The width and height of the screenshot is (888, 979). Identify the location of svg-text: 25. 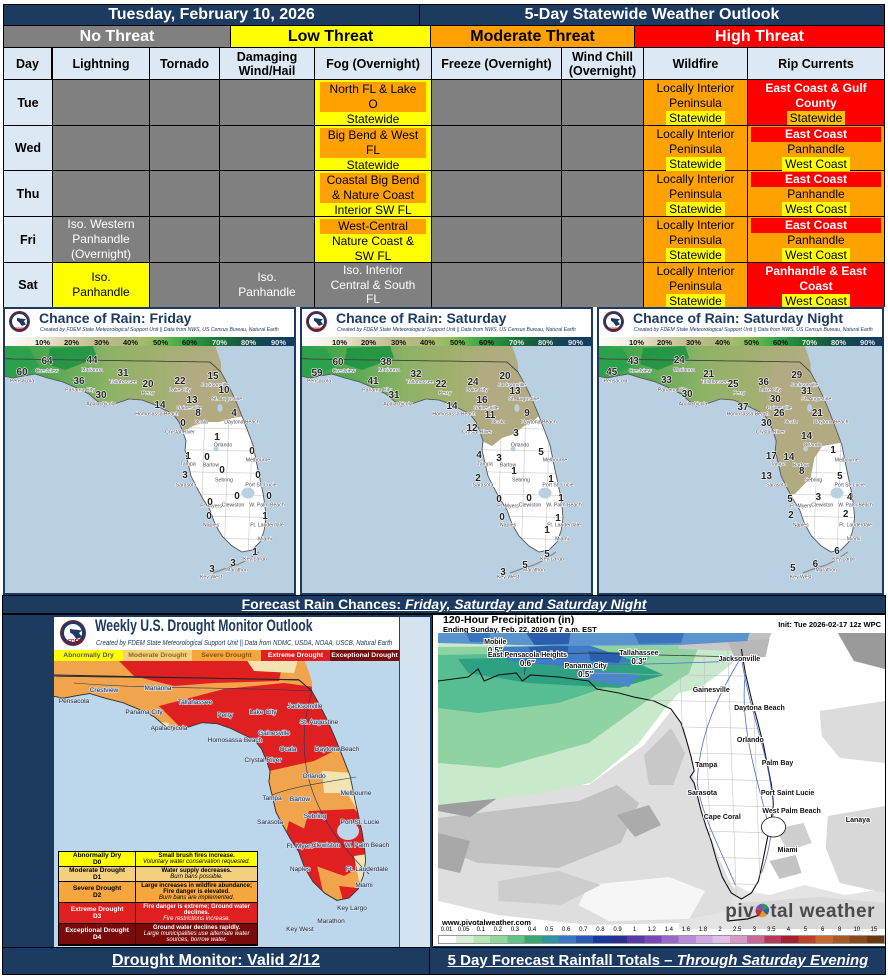
(733, 384).